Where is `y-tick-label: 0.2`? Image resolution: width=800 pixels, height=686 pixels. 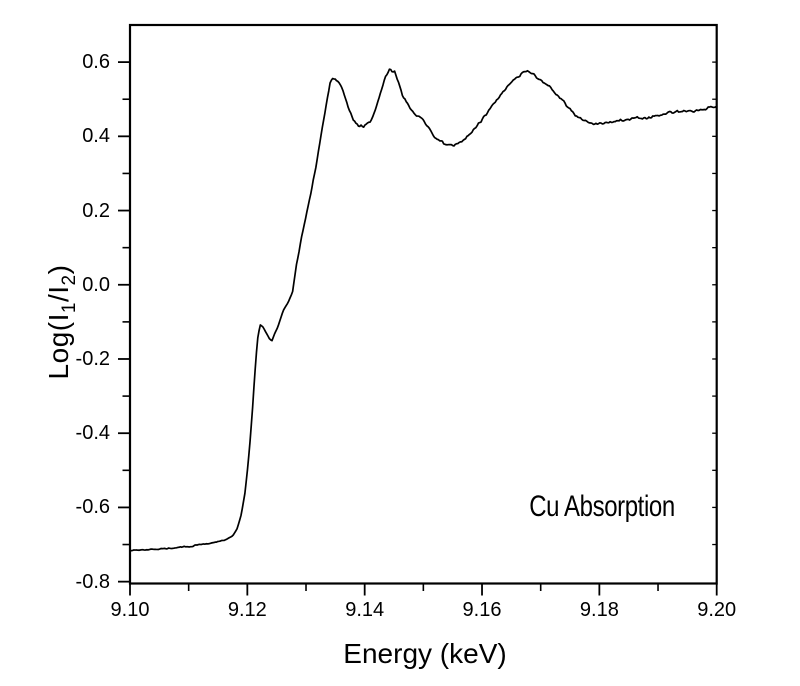 y-tick-label: 0.2 is located at coordinates (96, 210).